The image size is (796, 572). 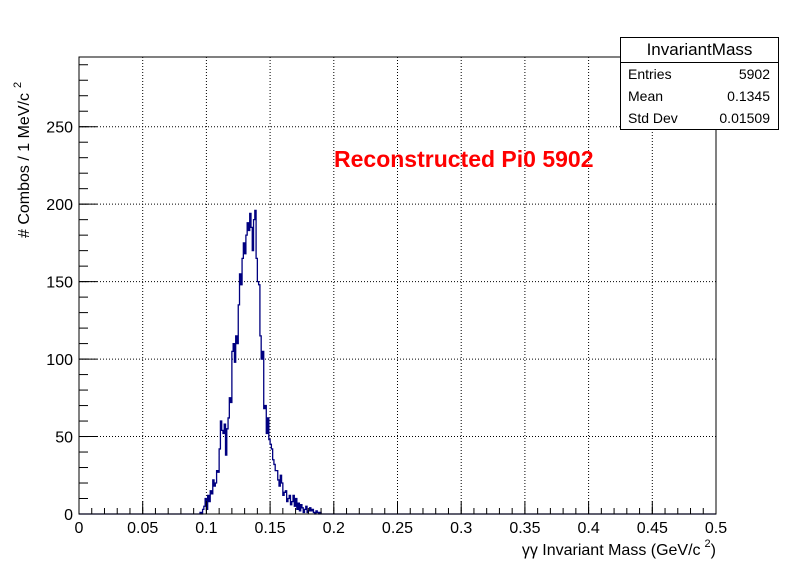 I want to click on x-tick-label: 0.25, so click(x=397, y=528).